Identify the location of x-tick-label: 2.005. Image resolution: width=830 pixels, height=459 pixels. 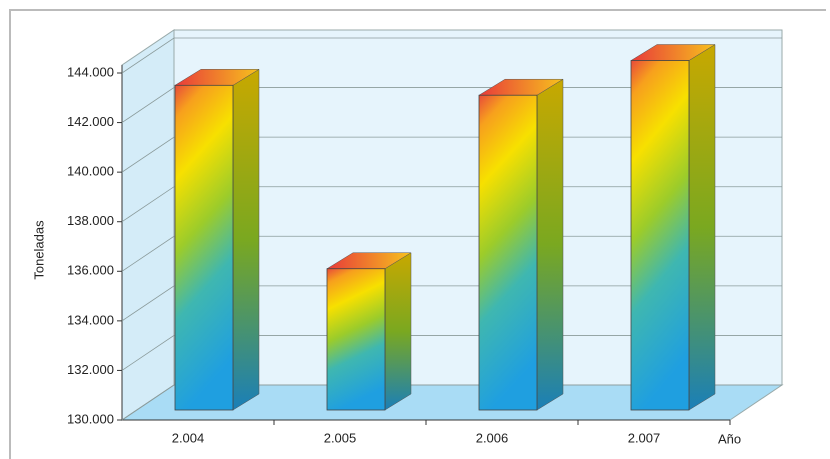
(340, 437).